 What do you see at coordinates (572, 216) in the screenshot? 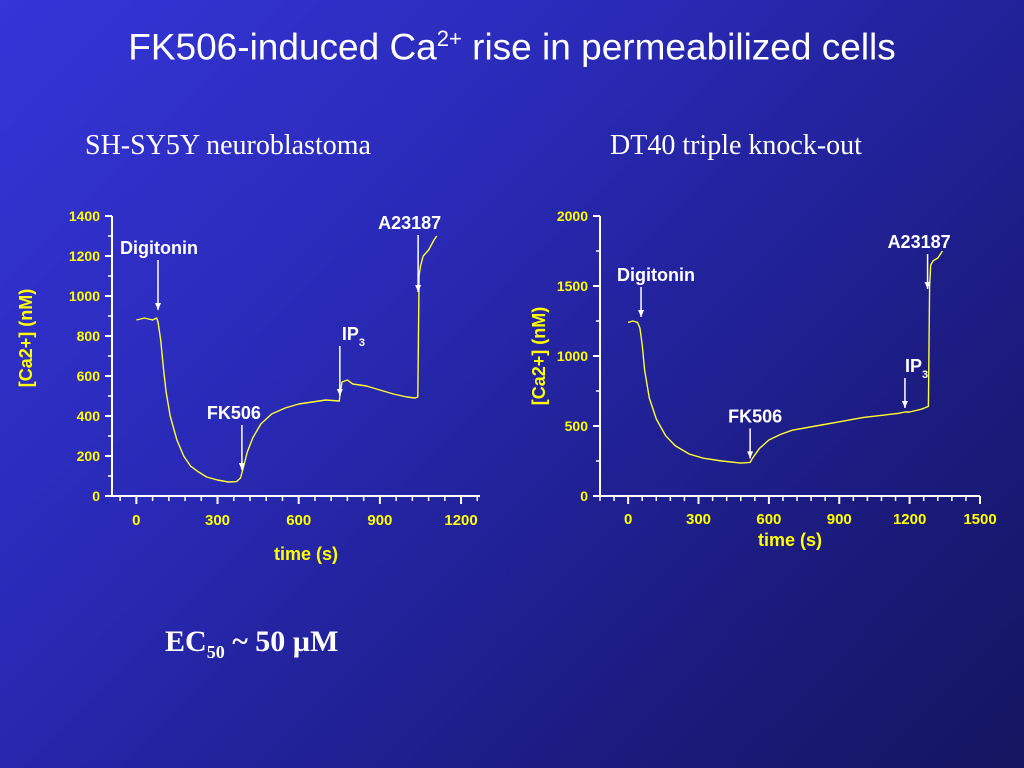
I see `y-tick-label: 2000` at bounding box center [572, 216].